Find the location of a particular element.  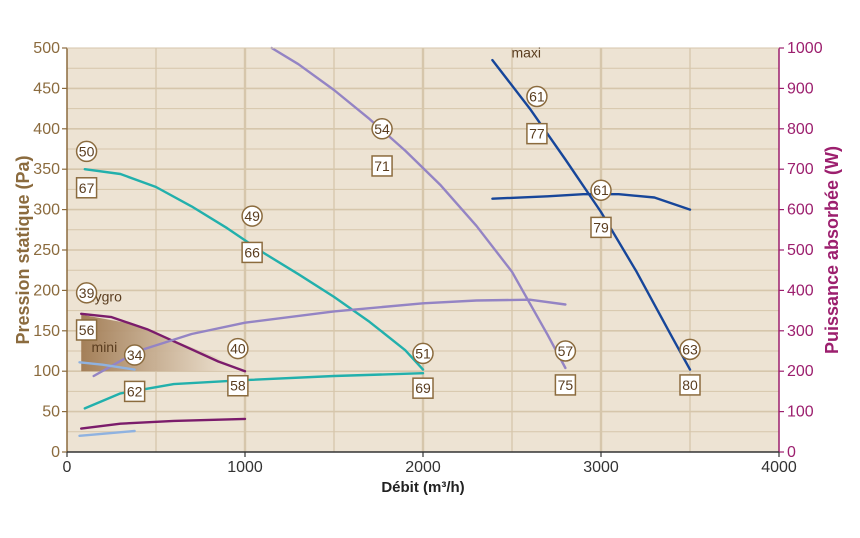

y-right-tick-label: 700 is located at coordinates (800, 169).